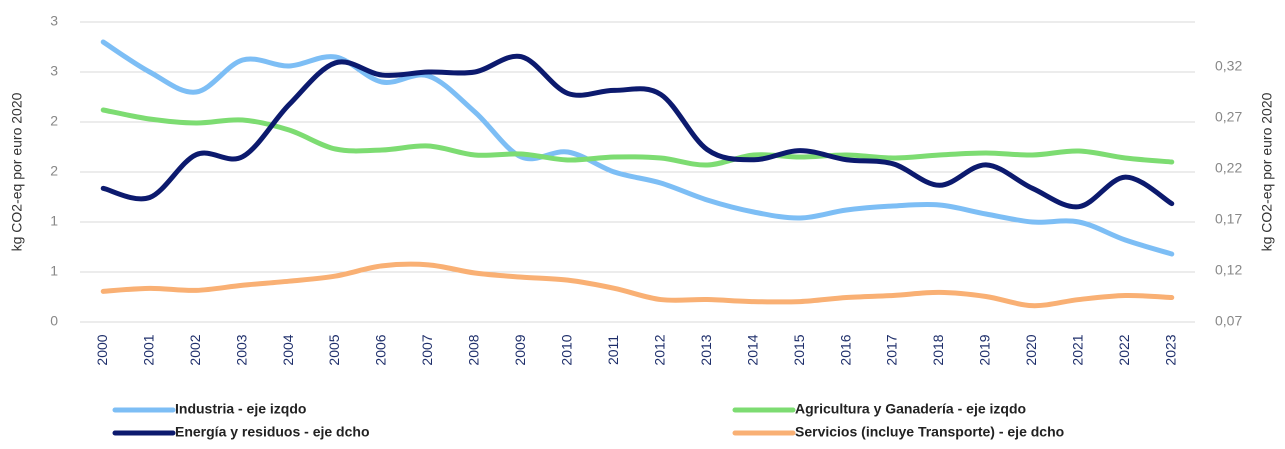  I want to click on y2-axis-label: kg CO2-eq por euro 2020, so click(1267, 171).